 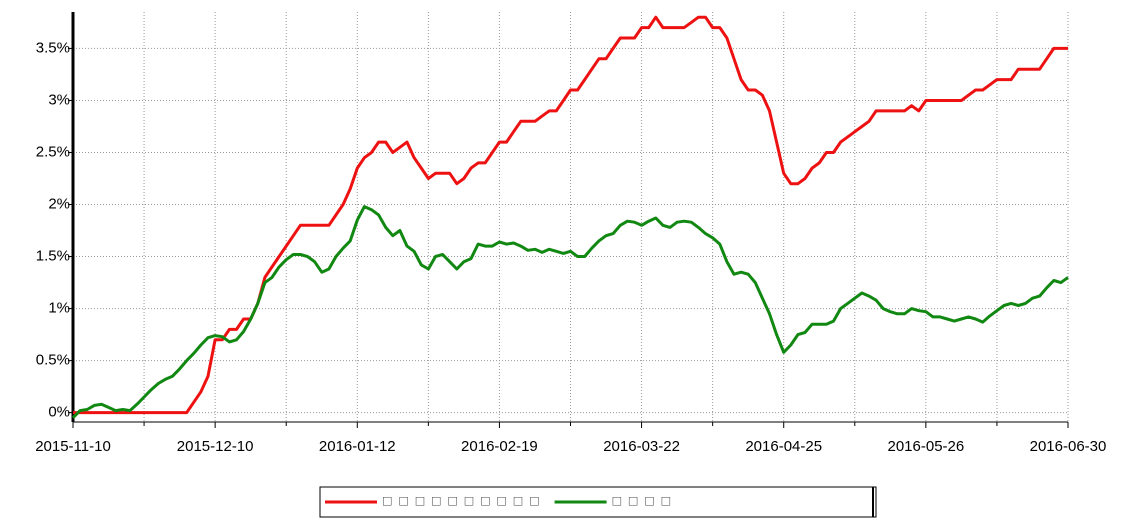 What do you see at coordinates (462, 501) in the screenshot?
I see `legend-label: □ □ □ □ □ □ □ □ □ □` at bounding box center [462, 501].